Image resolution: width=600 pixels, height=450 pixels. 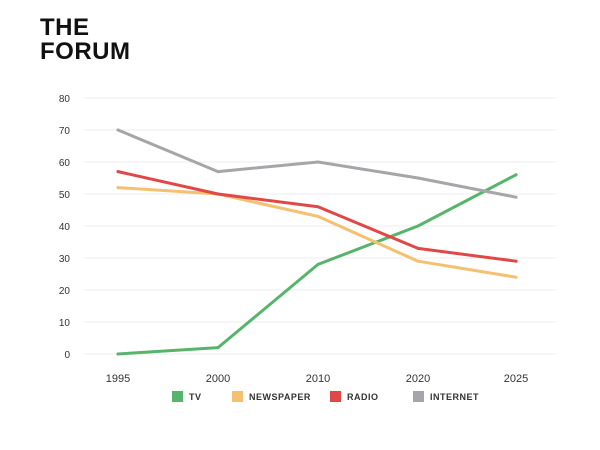 What do you see at coordinates (65, 291) in the screenshot?
I see `y-tick-label-20: 20` at bounding box center [65, 291].